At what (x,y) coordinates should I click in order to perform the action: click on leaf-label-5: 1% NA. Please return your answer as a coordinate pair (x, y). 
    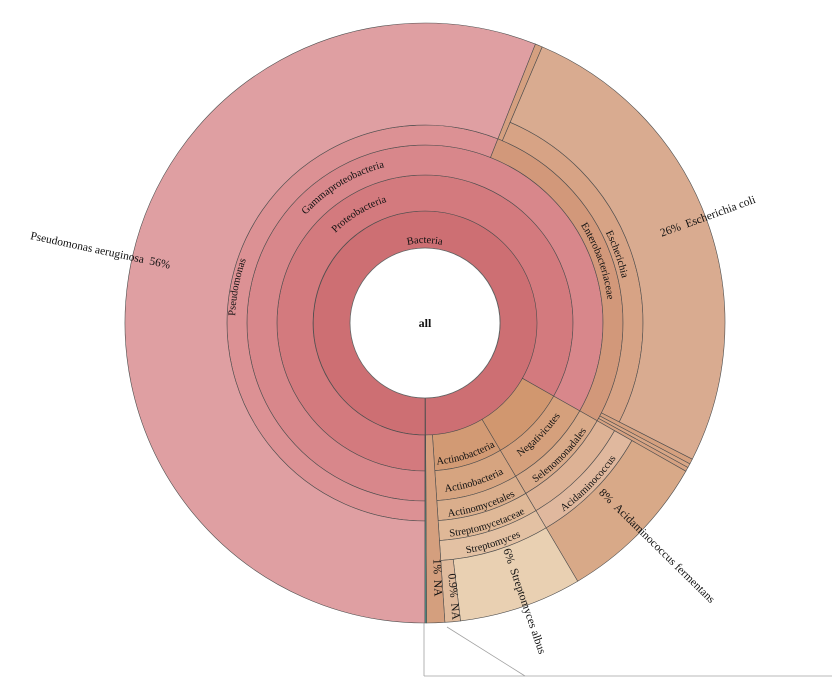
    Looking at the image, I should click on (436, 578).